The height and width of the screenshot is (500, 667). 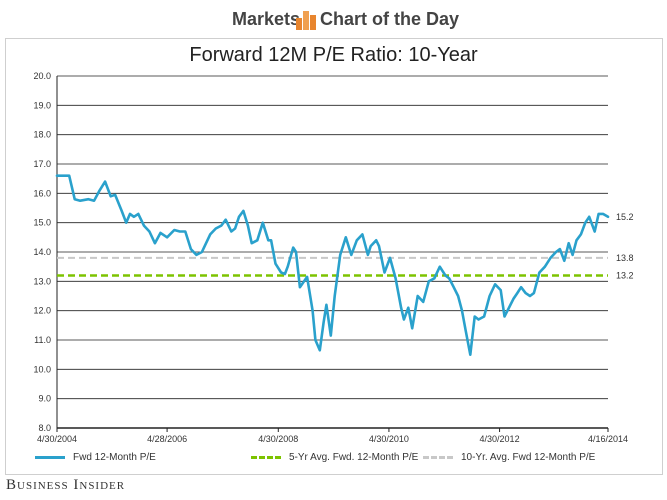 What do you see at coordinates (44, 428) in the screenshot?
I see `y-tick-label: 8.0` at bounding box center [44, 428].